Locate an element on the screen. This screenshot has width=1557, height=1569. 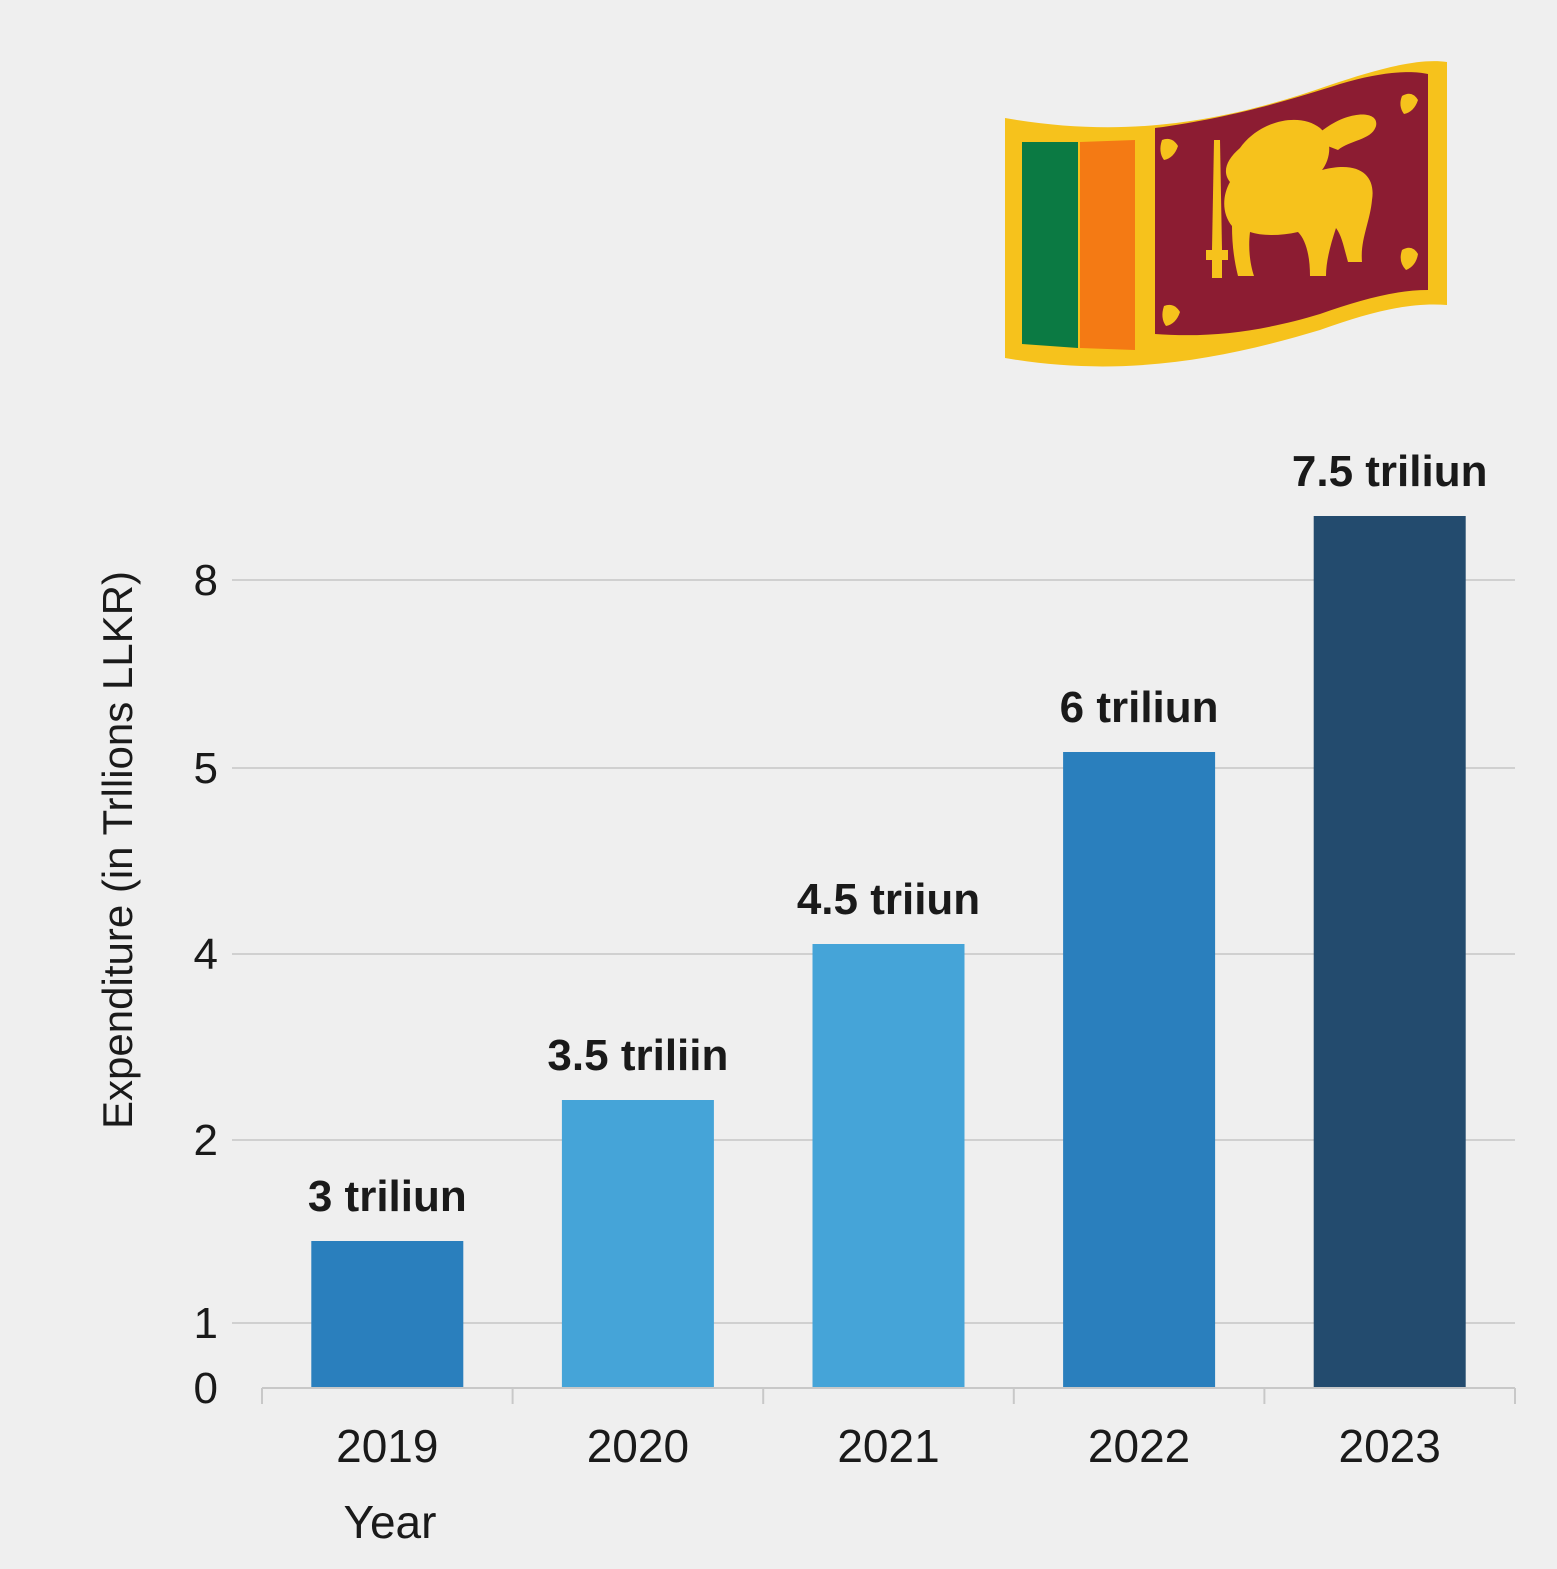
bar-2021 is located at coordinates (888, 1166).